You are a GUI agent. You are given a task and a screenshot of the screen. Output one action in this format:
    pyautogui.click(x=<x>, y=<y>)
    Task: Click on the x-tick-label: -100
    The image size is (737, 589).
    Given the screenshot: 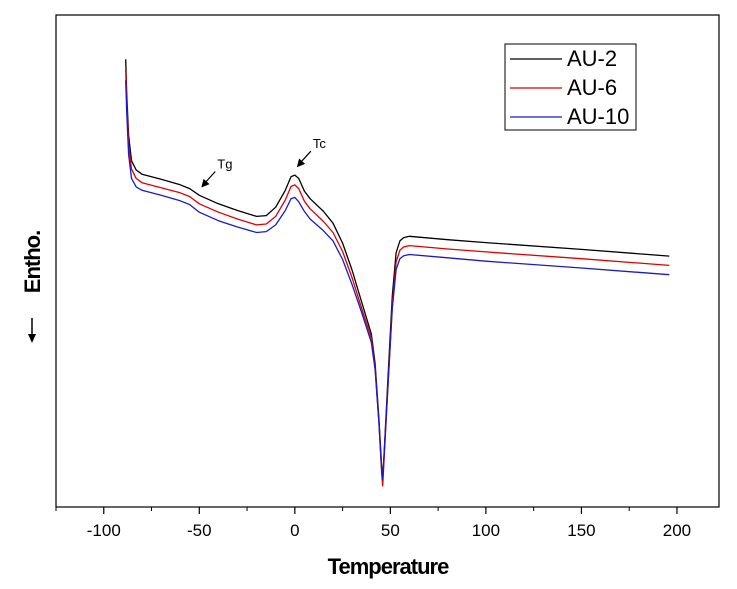 What is the action you would take?
    pyautogui.click(x=104, y=530)
    